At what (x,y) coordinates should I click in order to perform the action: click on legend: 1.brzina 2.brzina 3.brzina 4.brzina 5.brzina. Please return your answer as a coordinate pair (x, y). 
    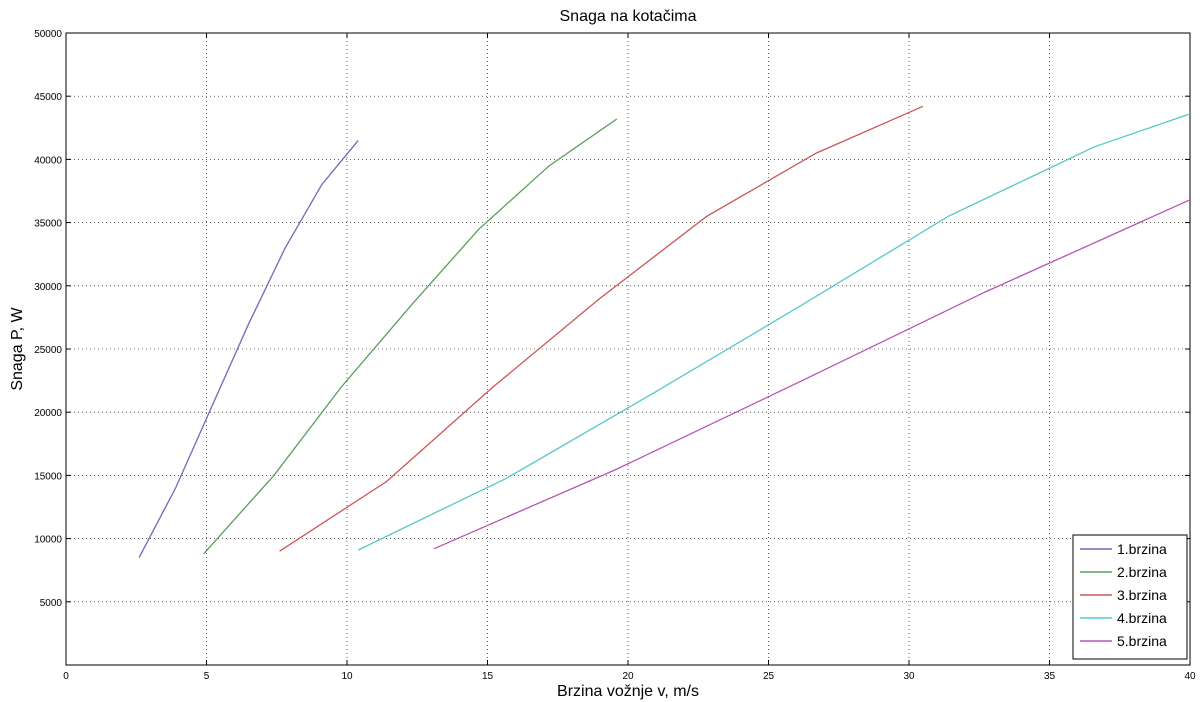
    Looking at the image, I should click on (1130, 597).